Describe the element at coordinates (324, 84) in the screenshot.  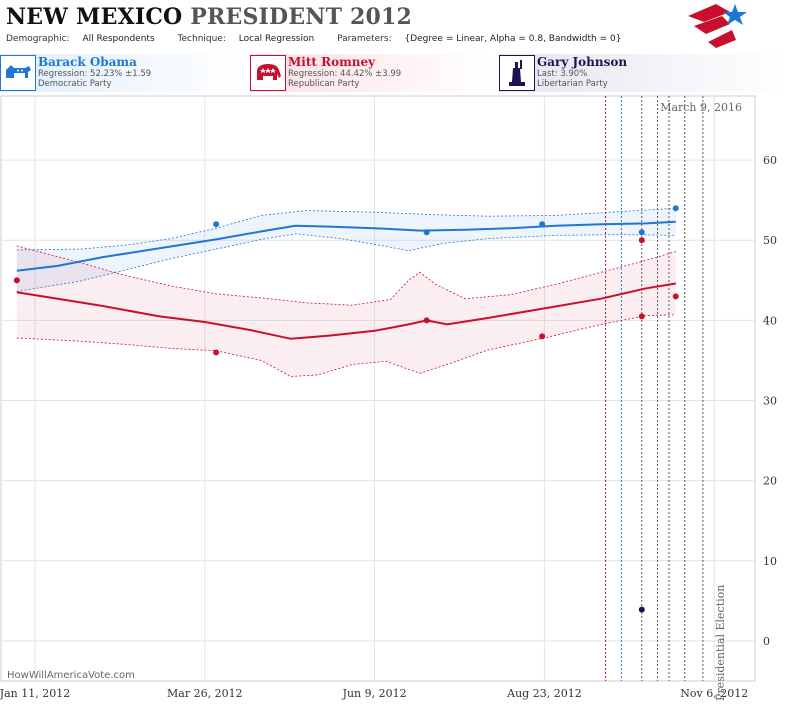
I see `candidate-party: Republican Party` at that location.